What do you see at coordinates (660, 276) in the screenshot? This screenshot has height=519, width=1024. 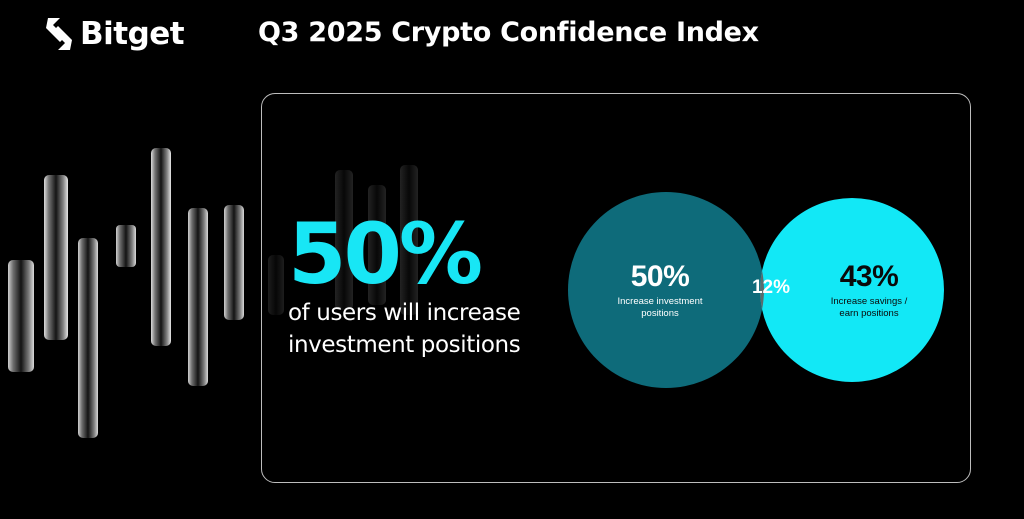 I see `venn-left-value: 50%` at bounding box center [660, 276].